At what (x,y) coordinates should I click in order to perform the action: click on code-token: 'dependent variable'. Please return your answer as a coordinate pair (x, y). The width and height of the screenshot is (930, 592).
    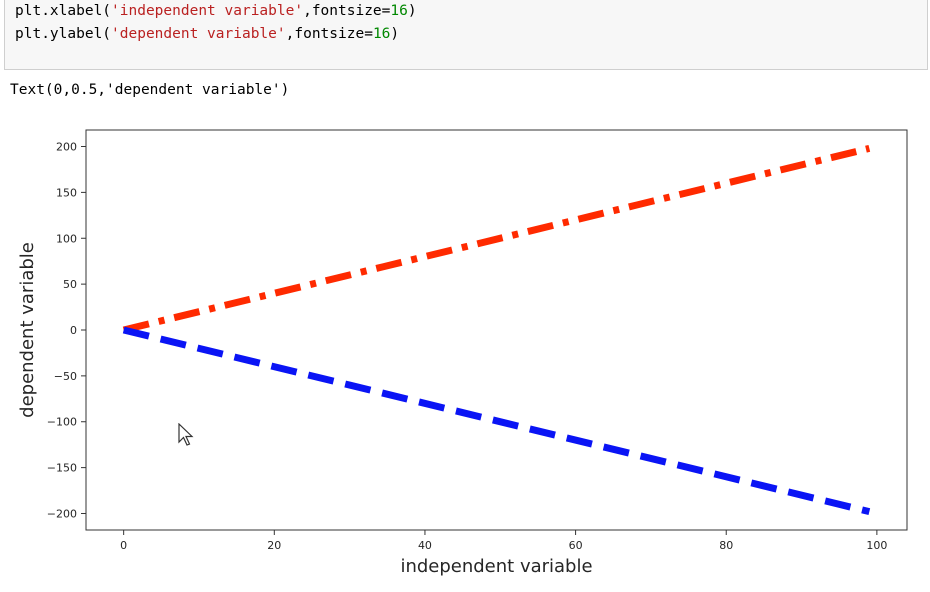
    Looking at the image, I should click on (198, 34).